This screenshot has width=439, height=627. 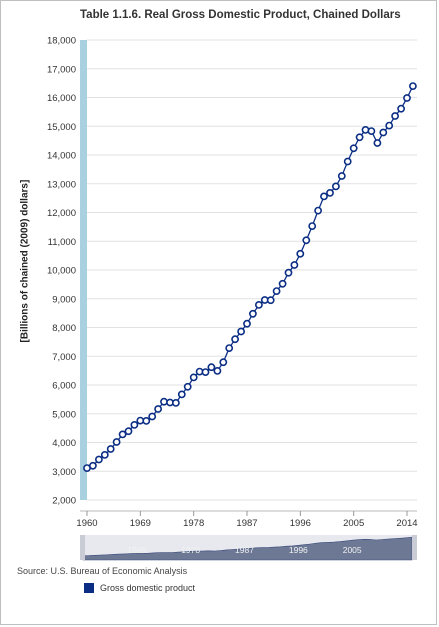 I want to click on y-tick-label: 12,000, so click(x=61, y=213).